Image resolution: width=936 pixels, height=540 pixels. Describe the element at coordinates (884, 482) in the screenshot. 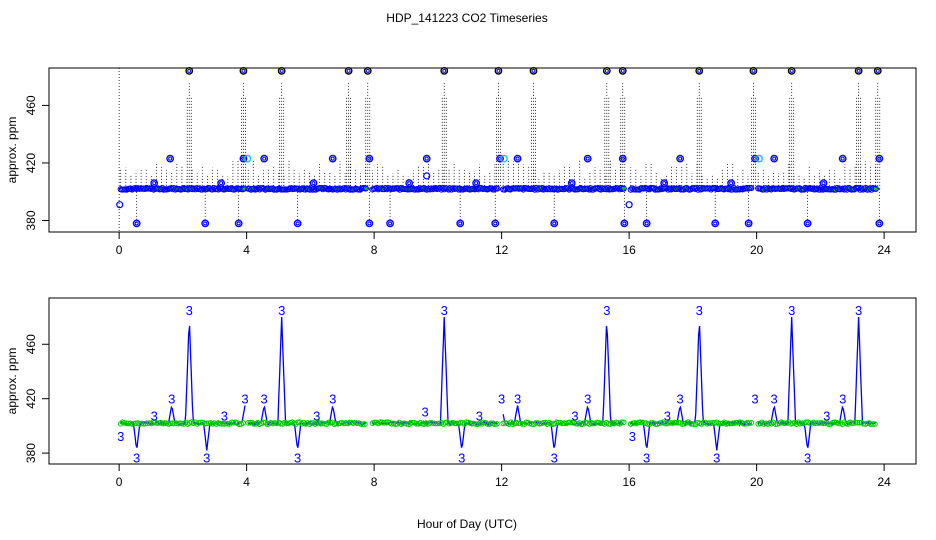

I see `bottom-x-tick-label: 24` at that location.